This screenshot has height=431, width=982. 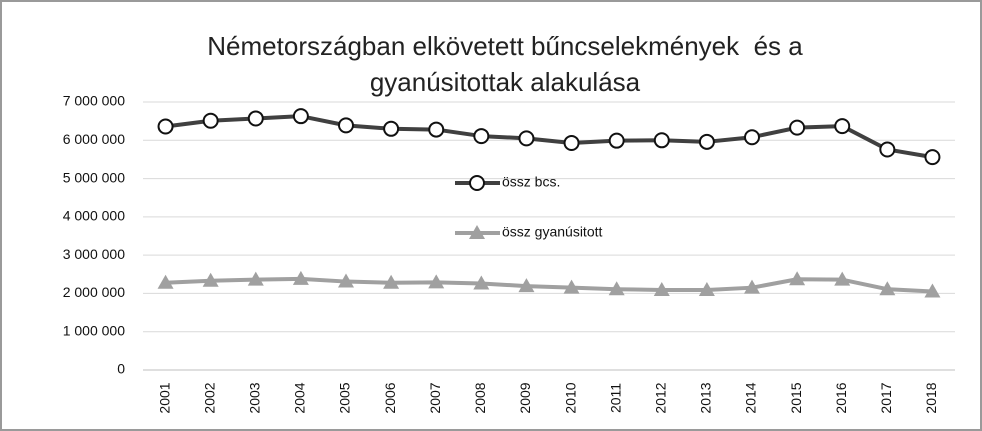 What do you see at coordinates (345, 397) in the screenshot?
I see `x-tick-label: 2005` at bounding box center [345, 397].